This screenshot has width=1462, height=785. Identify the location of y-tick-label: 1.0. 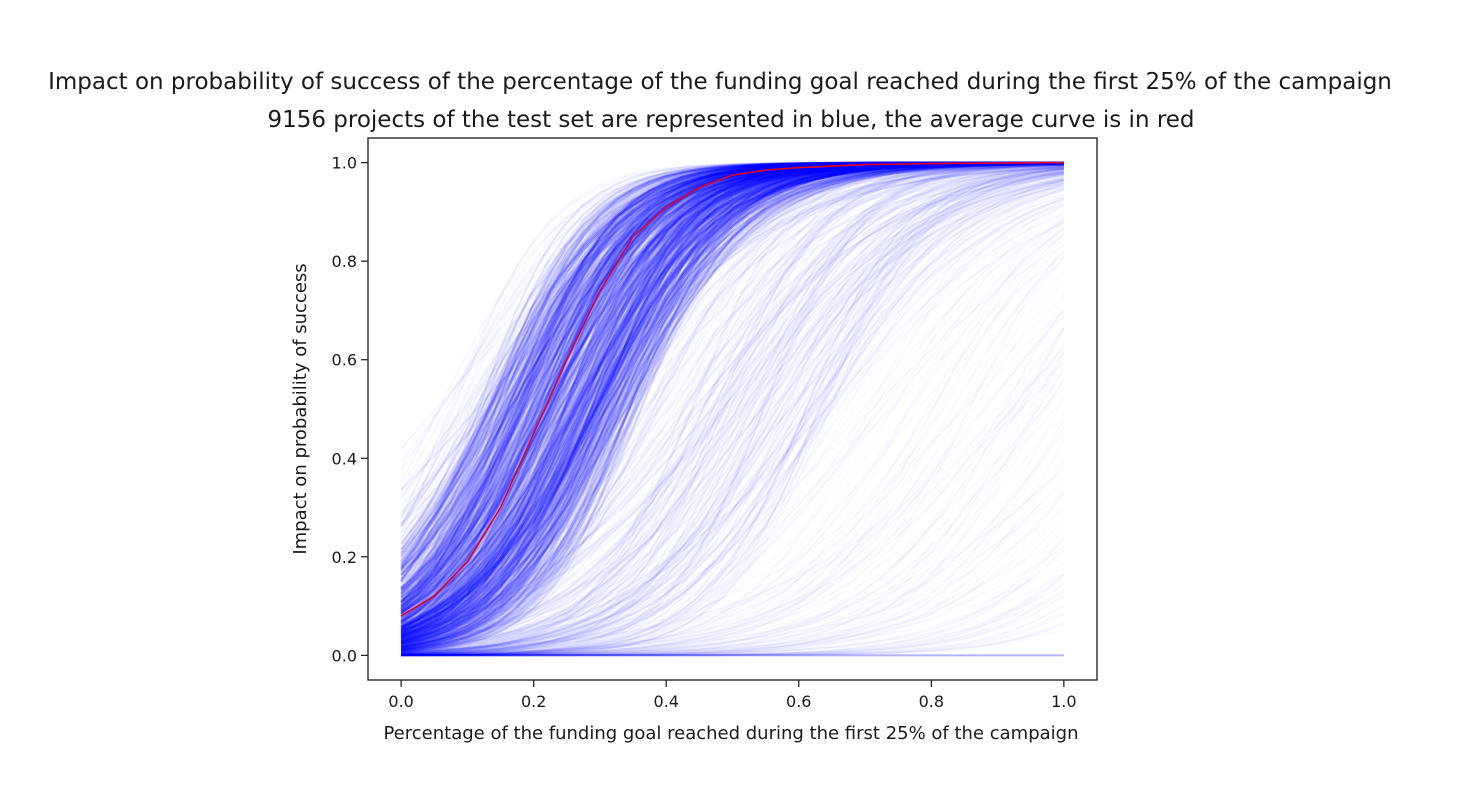
(344, 163).